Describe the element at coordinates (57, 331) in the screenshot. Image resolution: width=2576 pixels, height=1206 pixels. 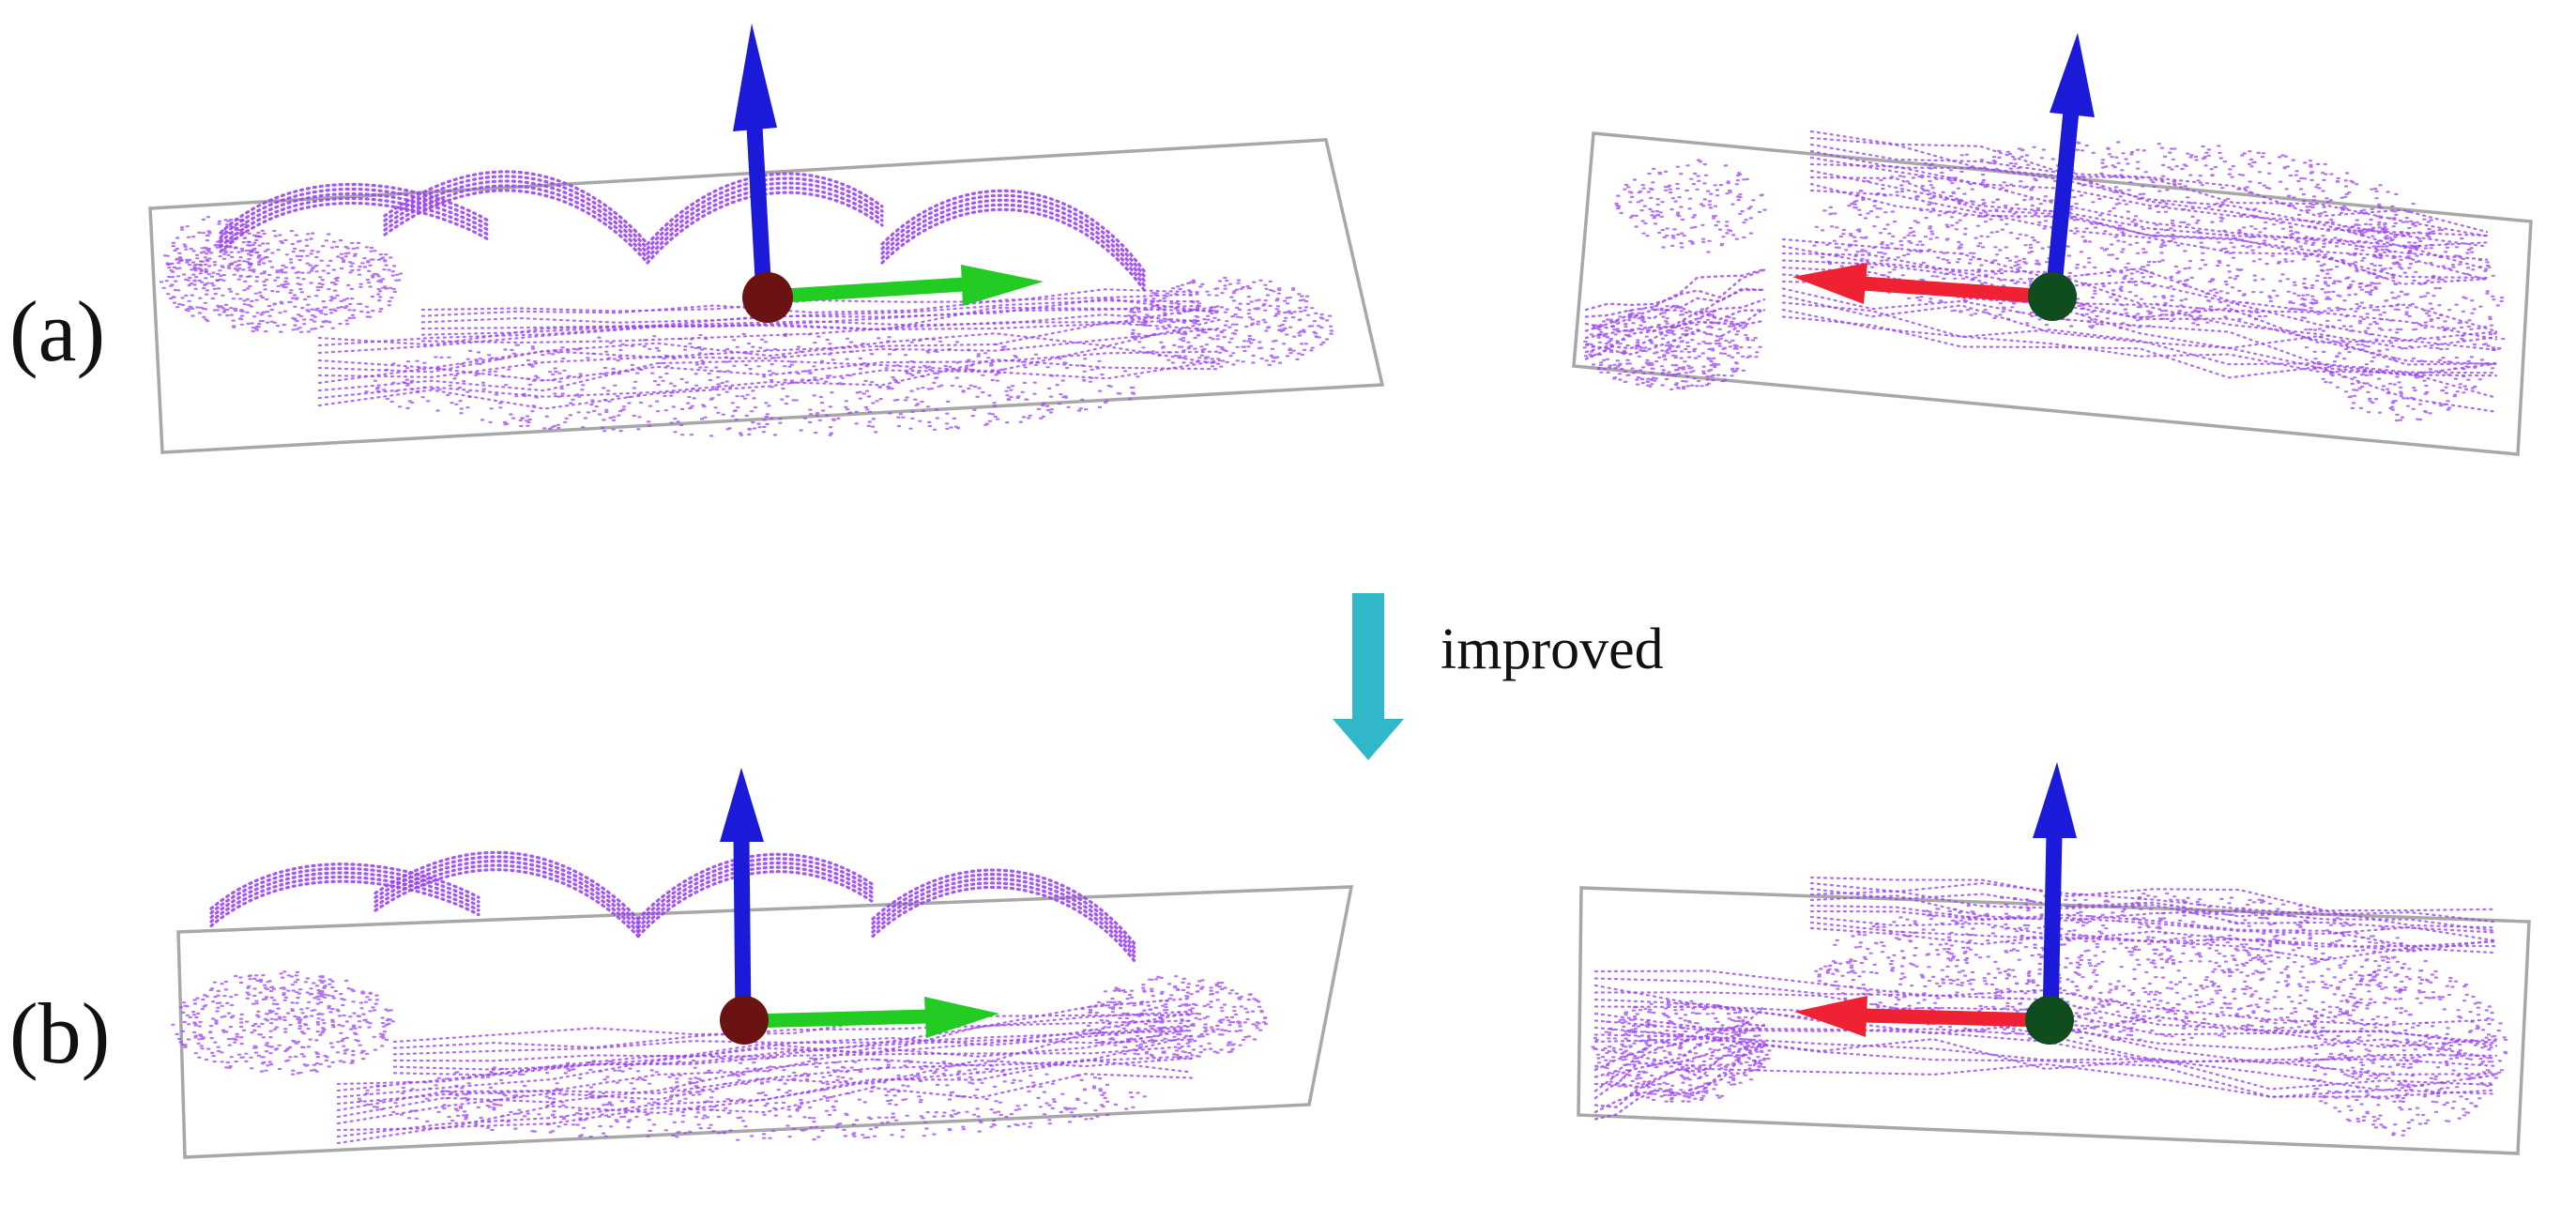
I see `panel-label-a: (a)` at that location.